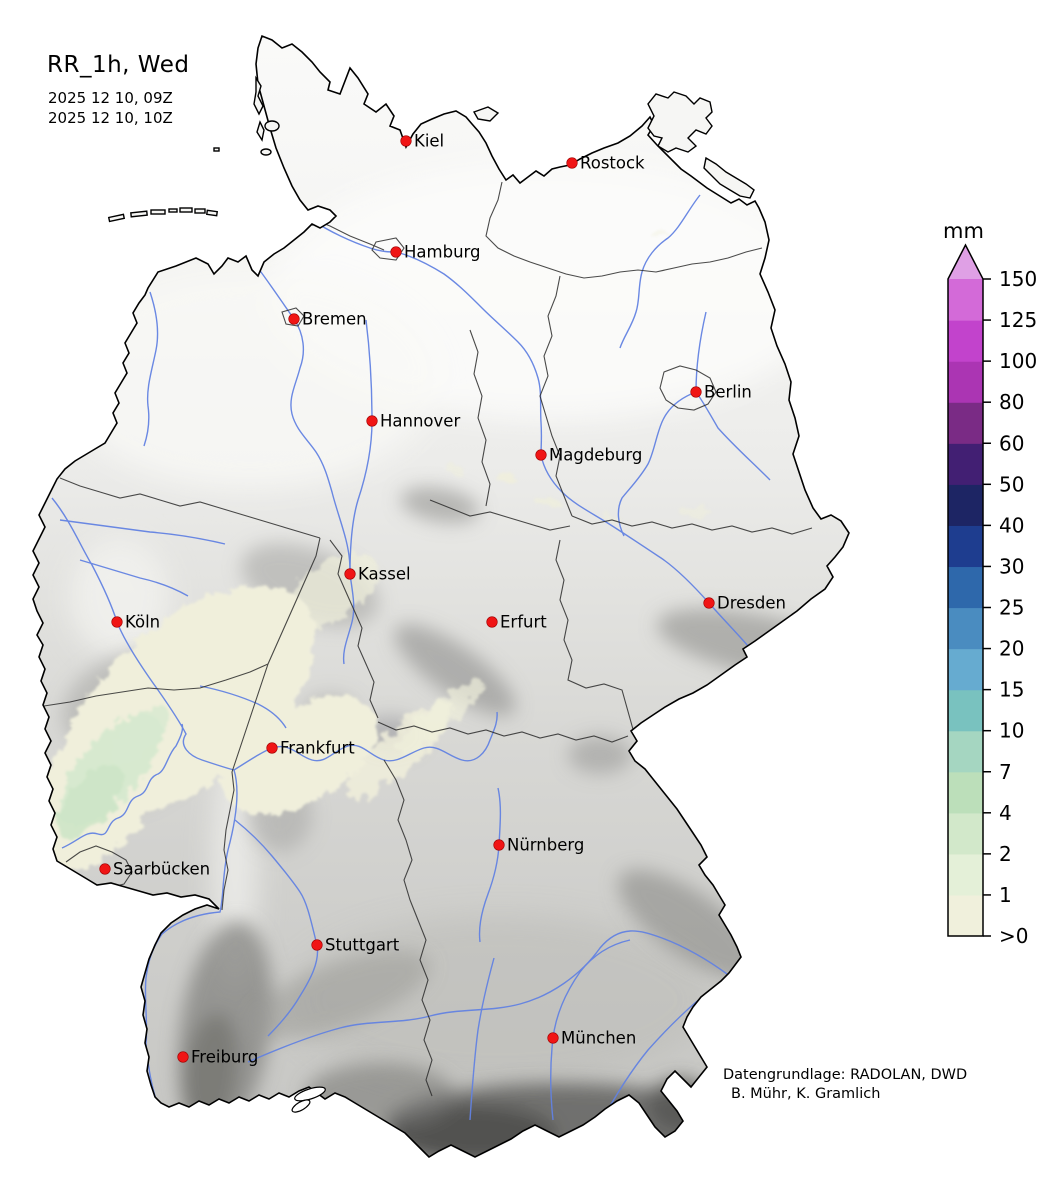 The height and width of the screenshot is (1185, 1053). I want to click on city-marker-köln: Köln, so click(135, 622).